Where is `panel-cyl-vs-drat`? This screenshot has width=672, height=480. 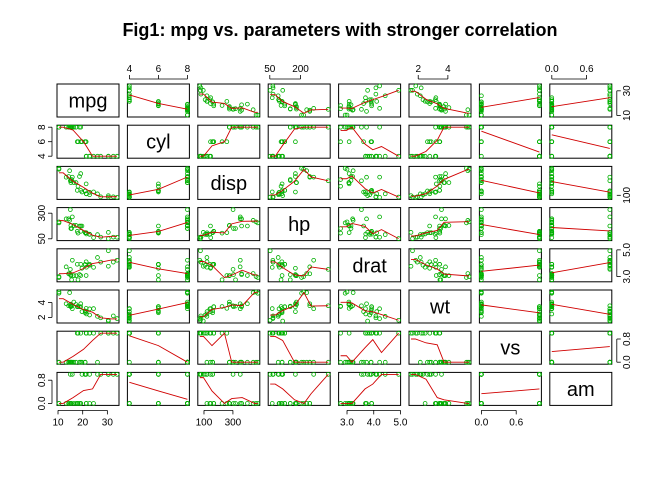 panel-cyl-vs-drat is located at coordinates (370, 141).